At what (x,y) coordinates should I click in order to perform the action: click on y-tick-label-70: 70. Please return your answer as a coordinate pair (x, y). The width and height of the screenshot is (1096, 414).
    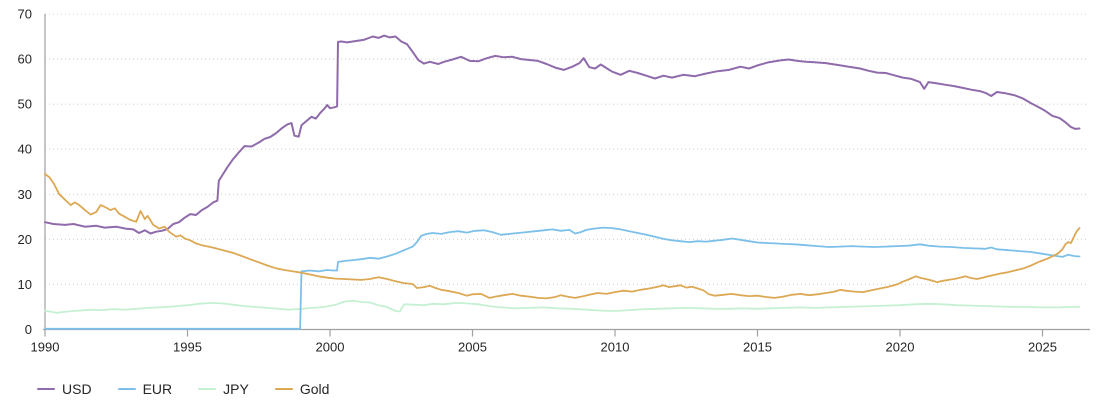
    Looking at the image, I should click on (25, 14).